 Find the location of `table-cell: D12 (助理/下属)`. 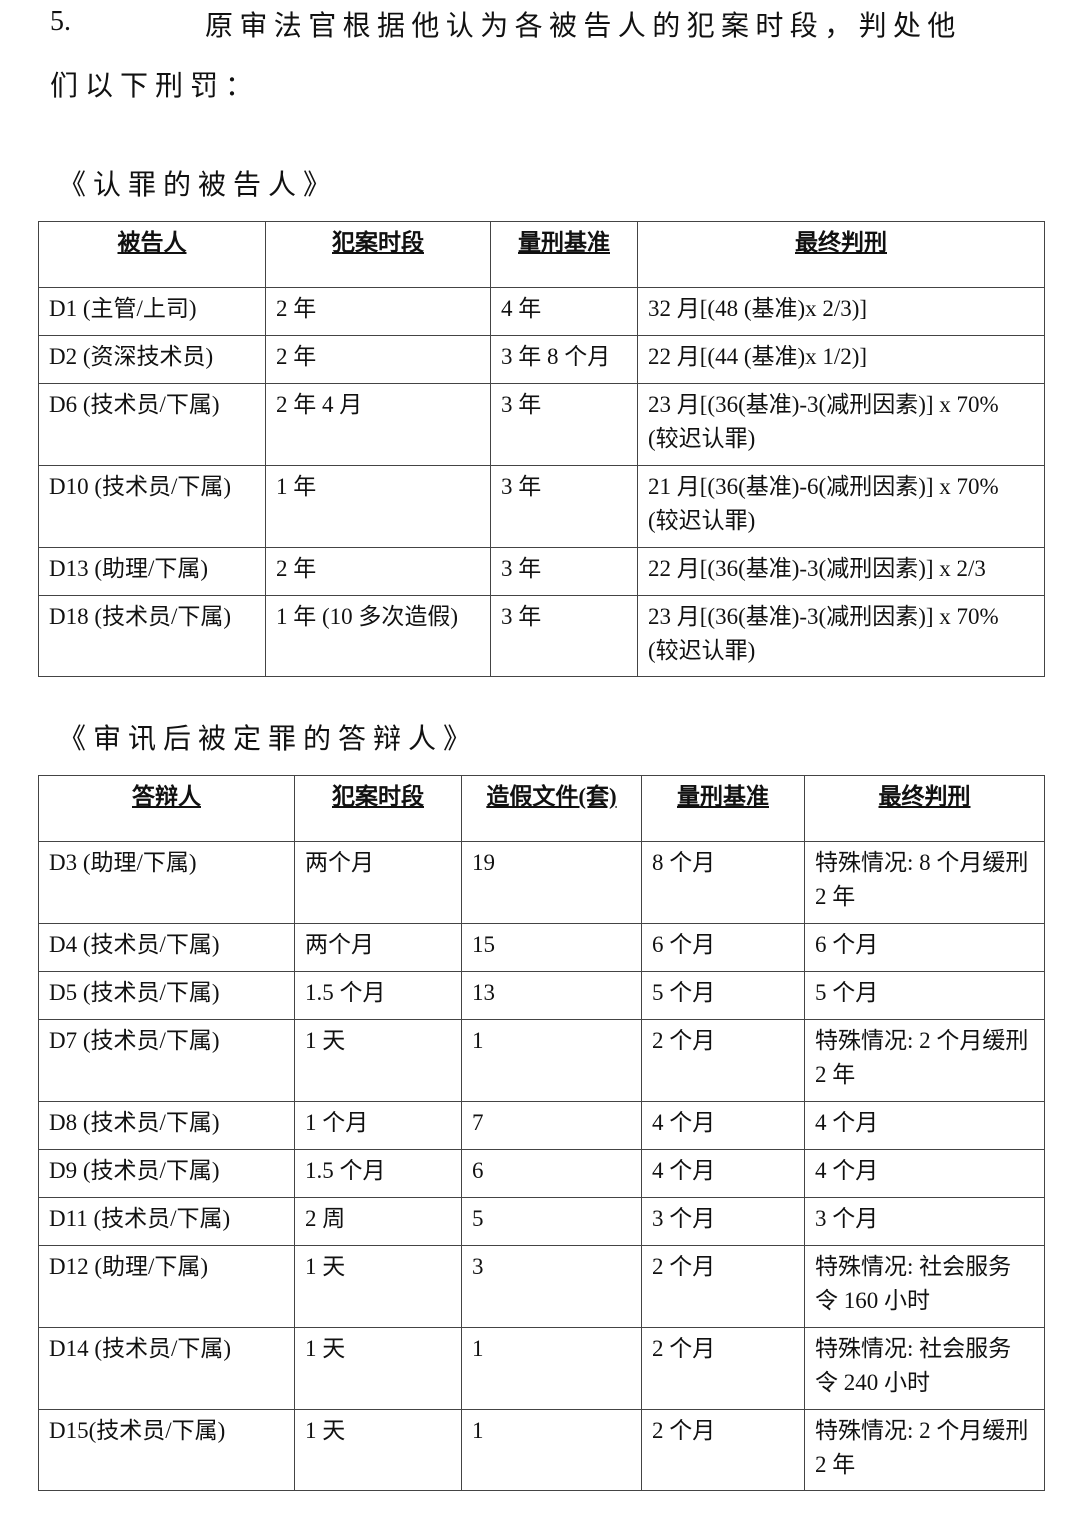

table-cell: D12 (助理/下属) is located at coordinates (166, 1286).